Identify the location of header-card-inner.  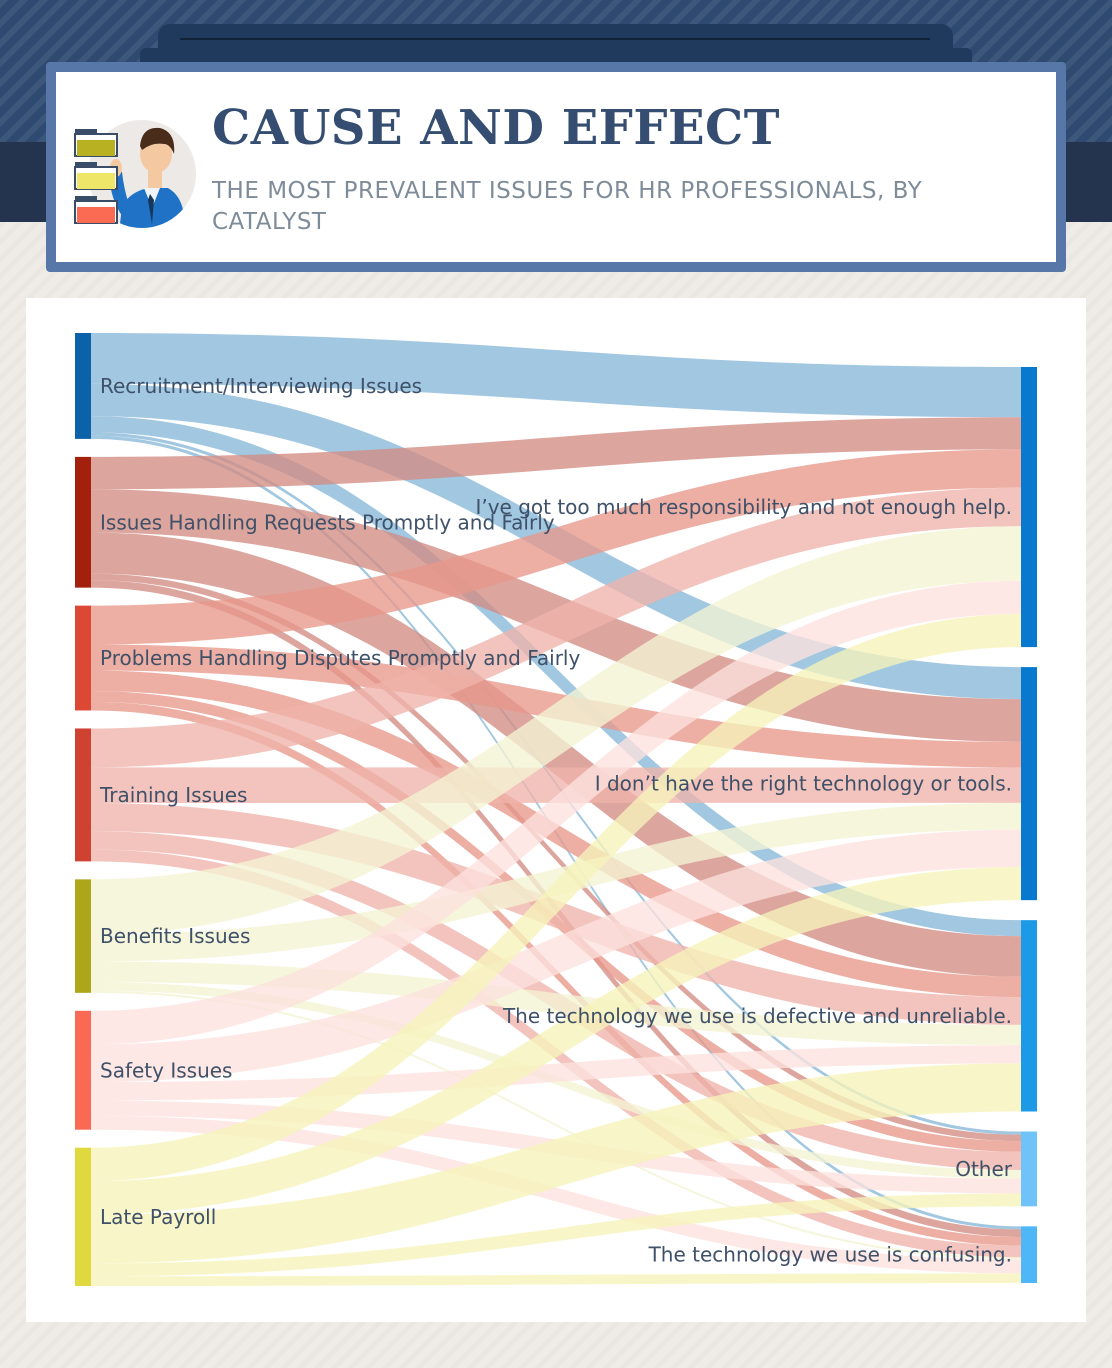
(556, 167).